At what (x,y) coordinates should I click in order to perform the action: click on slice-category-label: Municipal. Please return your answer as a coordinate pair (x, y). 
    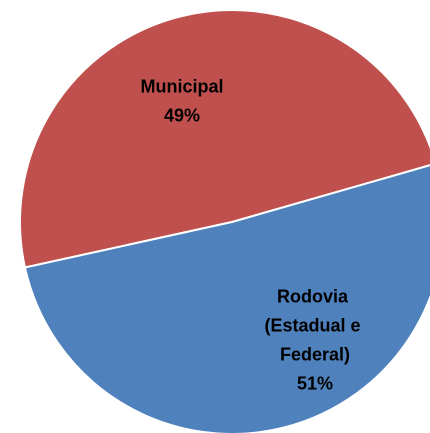
    Looking at the image, I should click on (181, 86).